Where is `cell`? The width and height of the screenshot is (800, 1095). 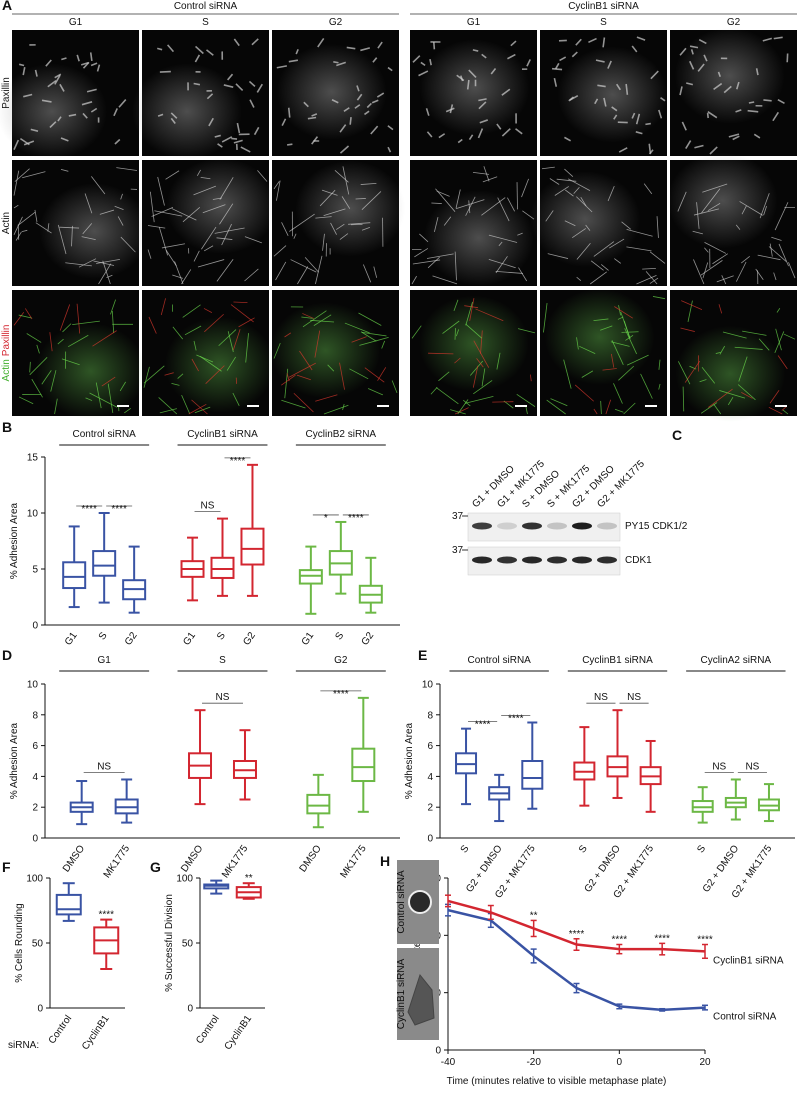
cell is located at coordinates (421, 999).